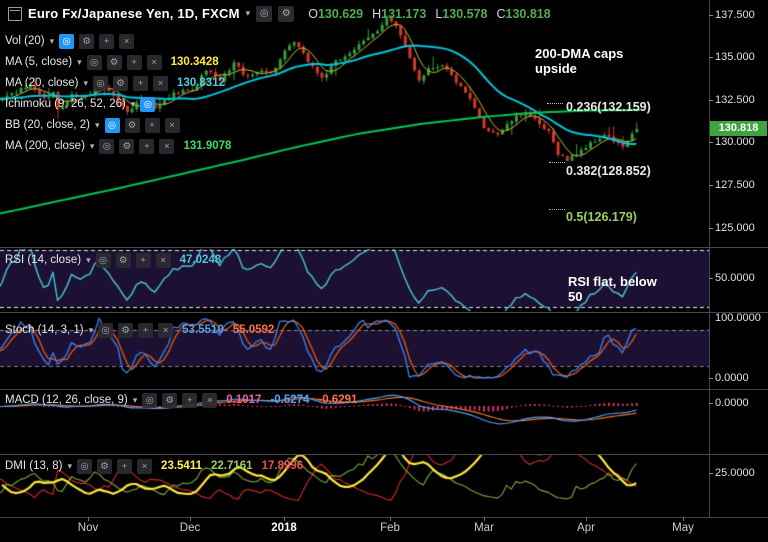 This screenshot has width=768, height=542. I want to click on symbol-title: Euro Fx/Japanese Yen, 1D, FXCM, so click(134, 13).